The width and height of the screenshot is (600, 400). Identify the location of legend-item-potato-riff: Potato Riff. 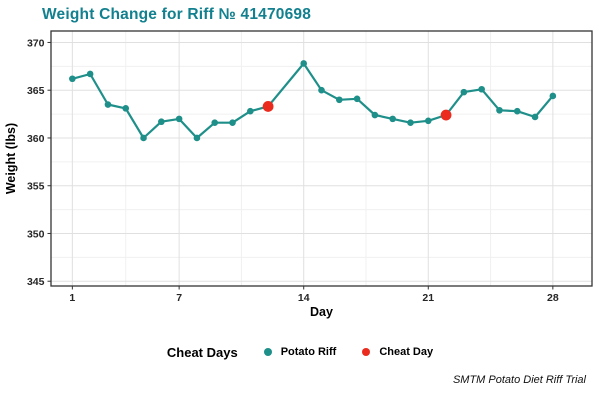
(300, 352).